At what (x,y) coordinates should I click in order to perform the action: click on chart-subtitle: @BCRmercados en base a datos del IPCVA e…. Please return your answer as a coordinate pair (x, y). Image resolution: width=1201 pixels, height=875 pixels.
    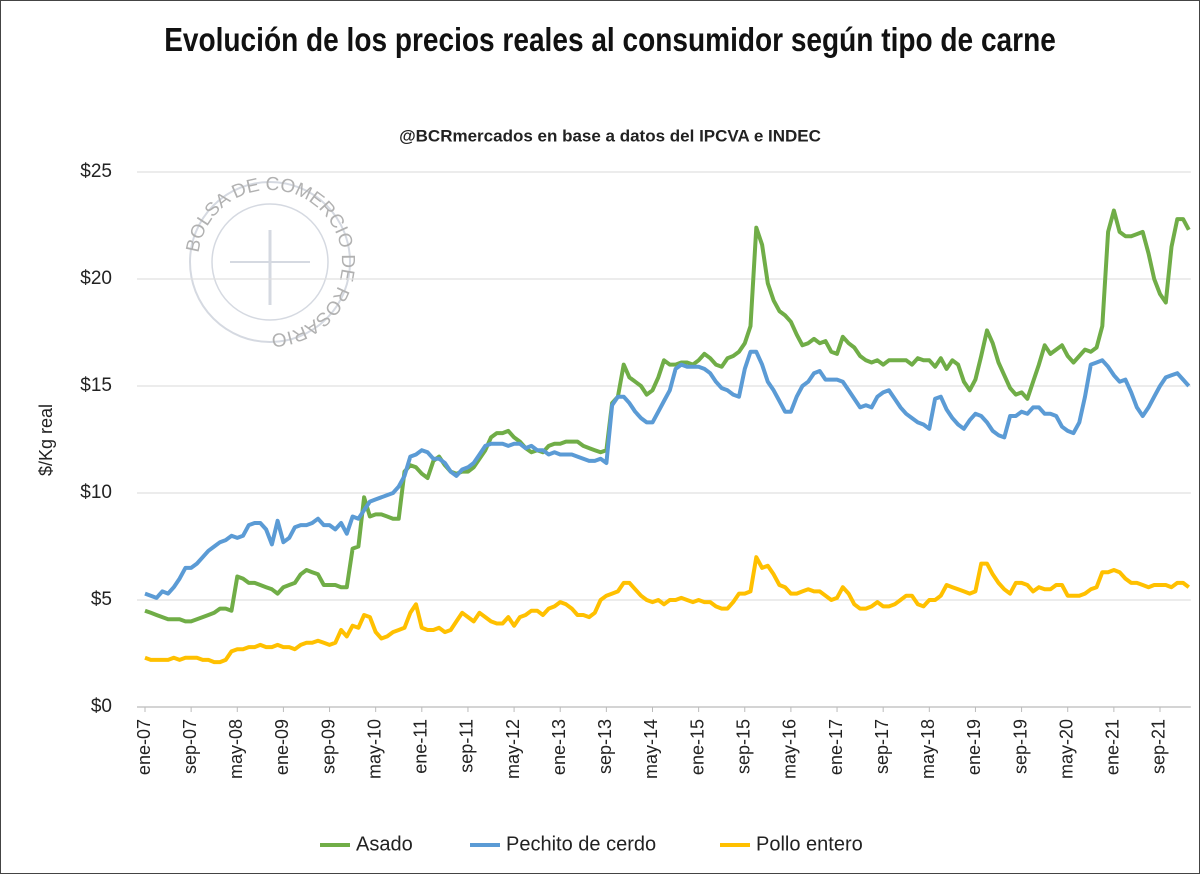
    Looking at the image, I should click on (610, 135).